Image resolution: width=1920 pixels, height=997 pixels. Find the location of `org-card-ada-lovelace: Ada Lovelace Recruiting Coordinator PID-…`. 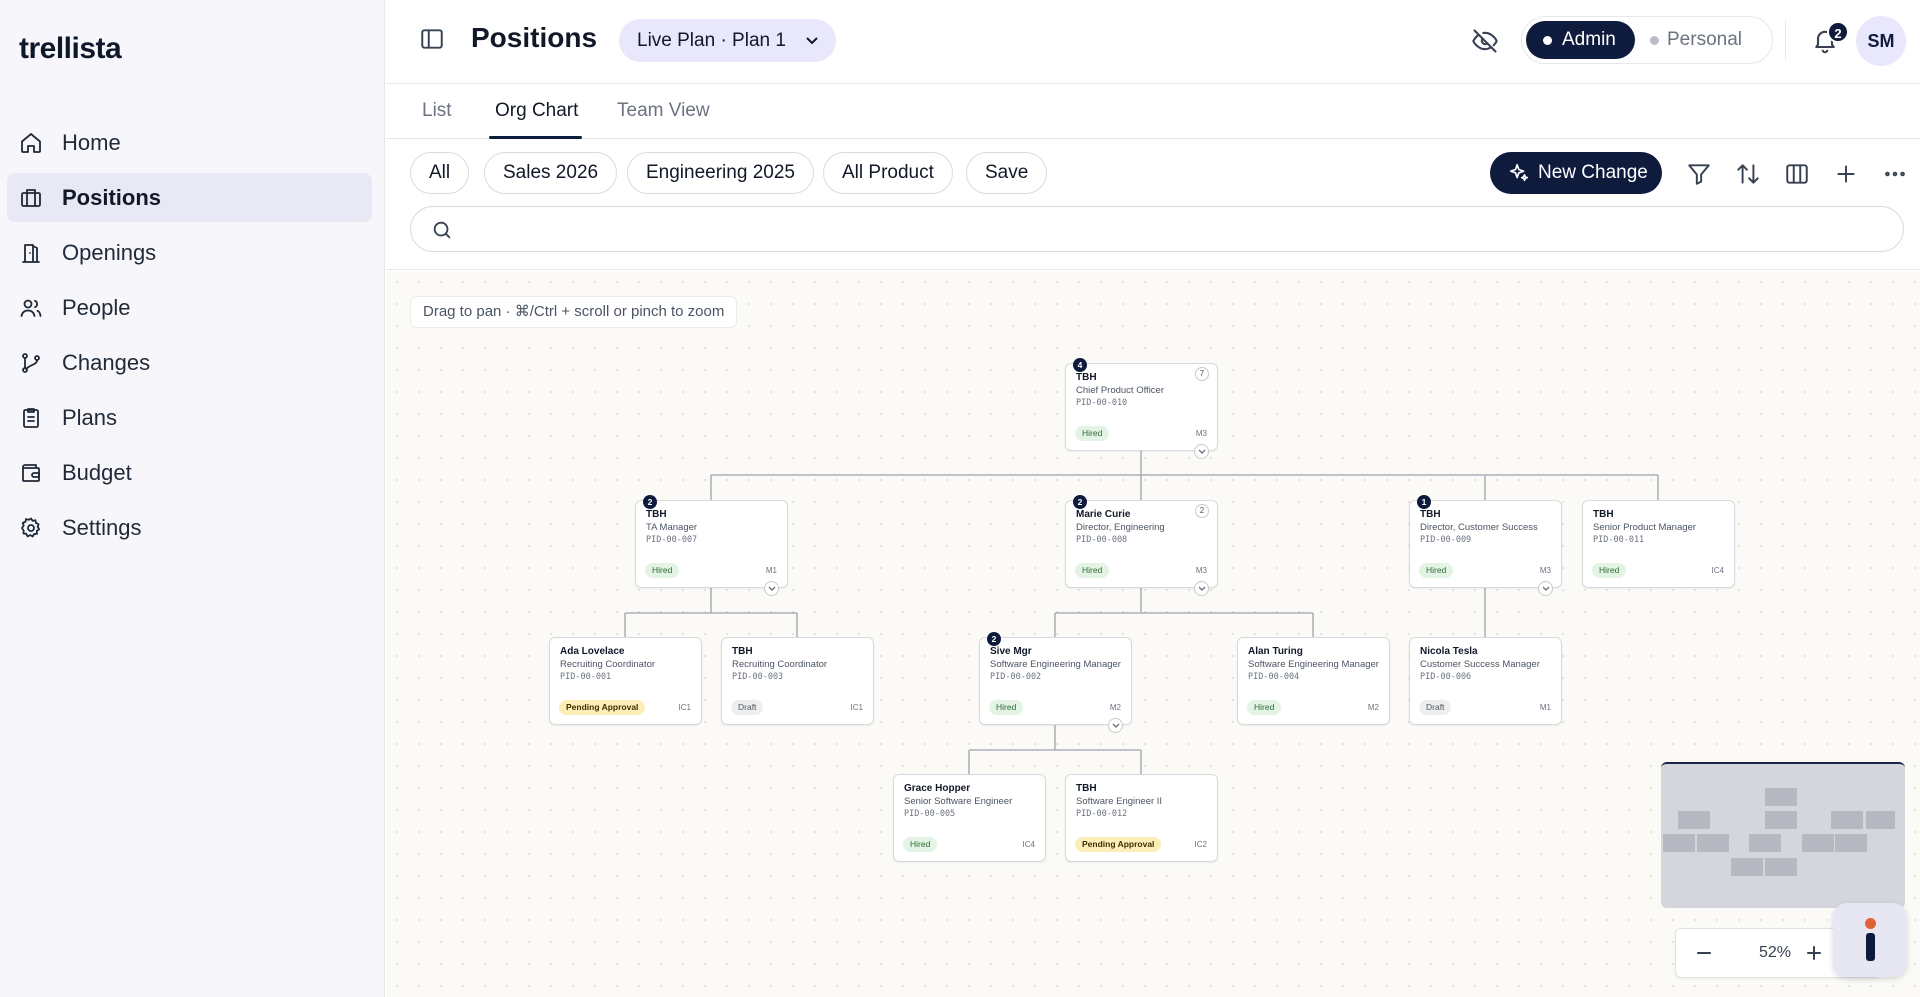

org-card-ada-lovelace: Ada Lovelace Recruiting Coordinator PID-… is located at coordinates (625, 681).